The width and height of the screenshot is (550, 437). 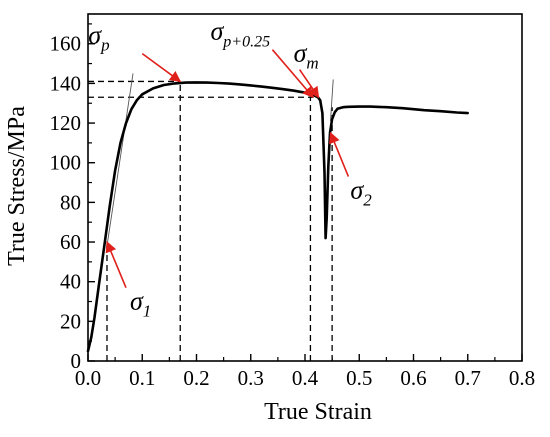 I want to click on x-tick-label: 0.3, so click(x=251, y=378).